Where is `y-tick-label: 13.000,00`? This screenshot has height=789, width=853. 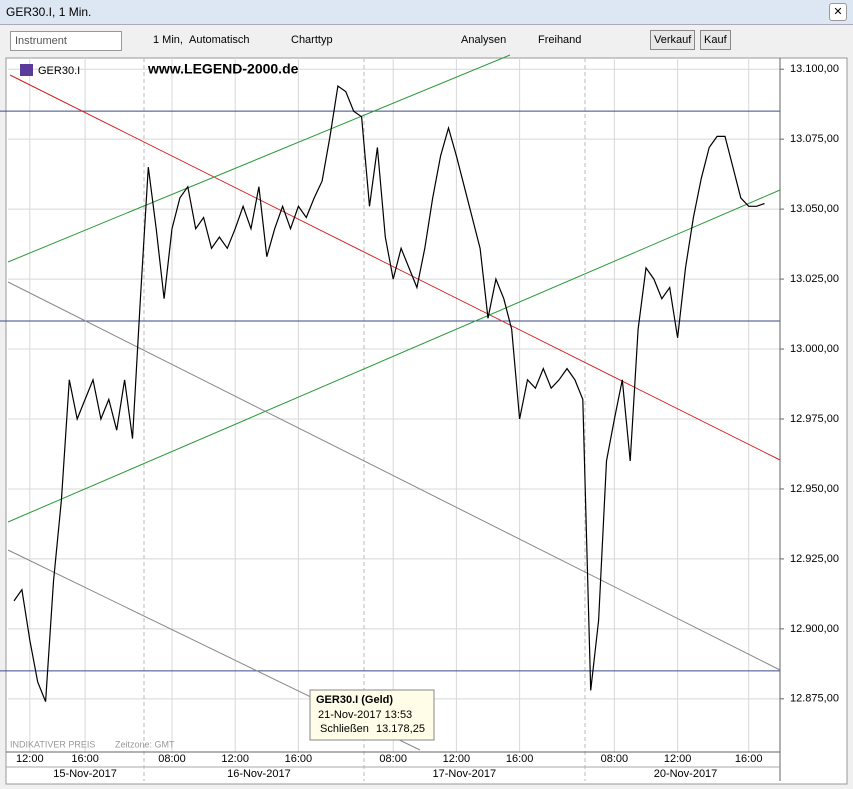 y-tick-label: 13.000,00 is located at coordinates (814, 349).